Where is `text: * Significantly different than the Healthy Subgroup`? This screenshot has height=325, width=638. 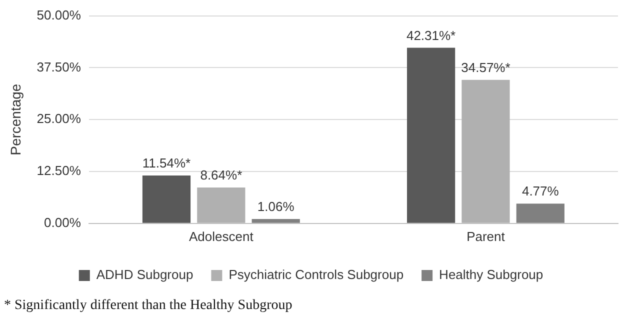 text: * Significantly different than the Healthy Subgroup is located at coordinates (148, 306).